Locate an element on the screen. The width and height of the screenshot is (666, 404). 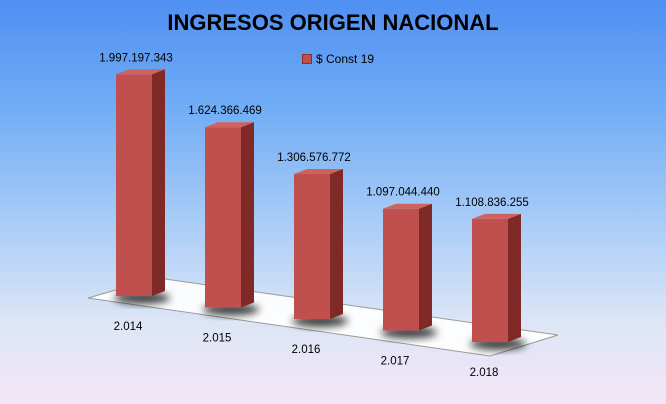
data-label: 1.306.576.772 is located at coordinates (314, 158).